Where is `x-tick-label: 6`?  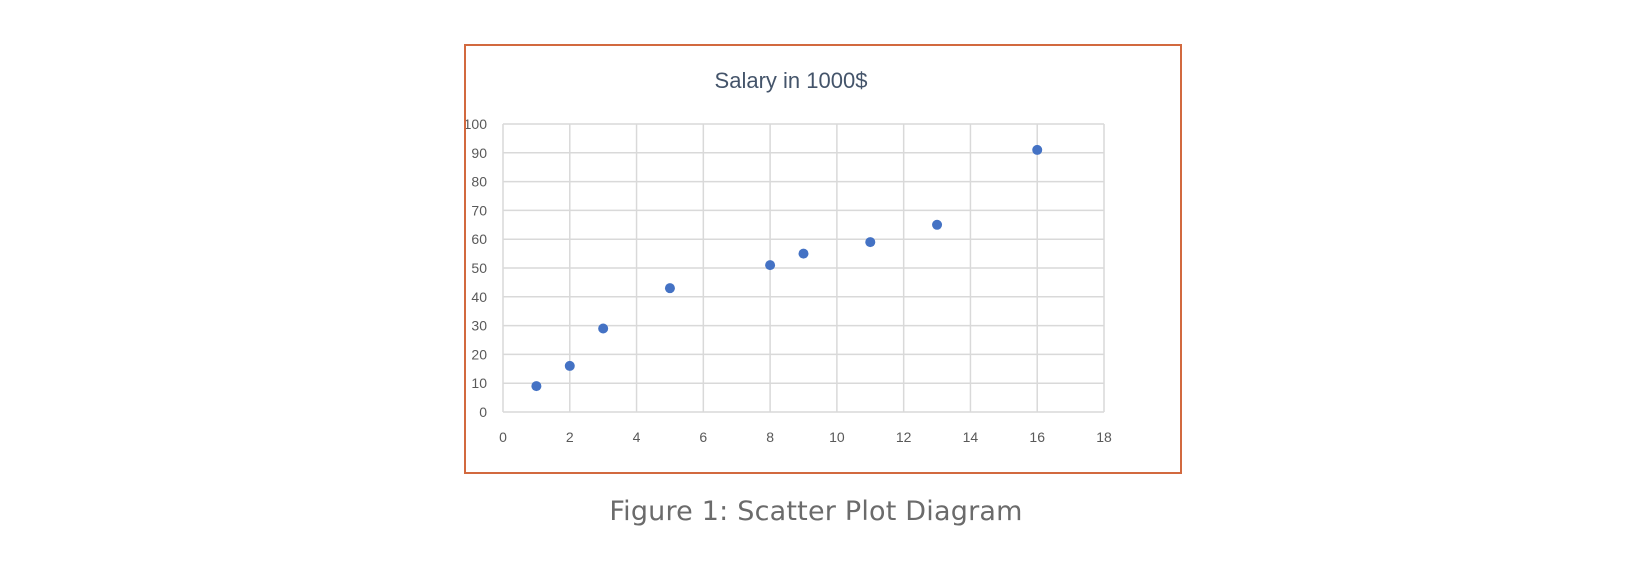
x-tick-label: 6 is located at coordinates (703, 437).